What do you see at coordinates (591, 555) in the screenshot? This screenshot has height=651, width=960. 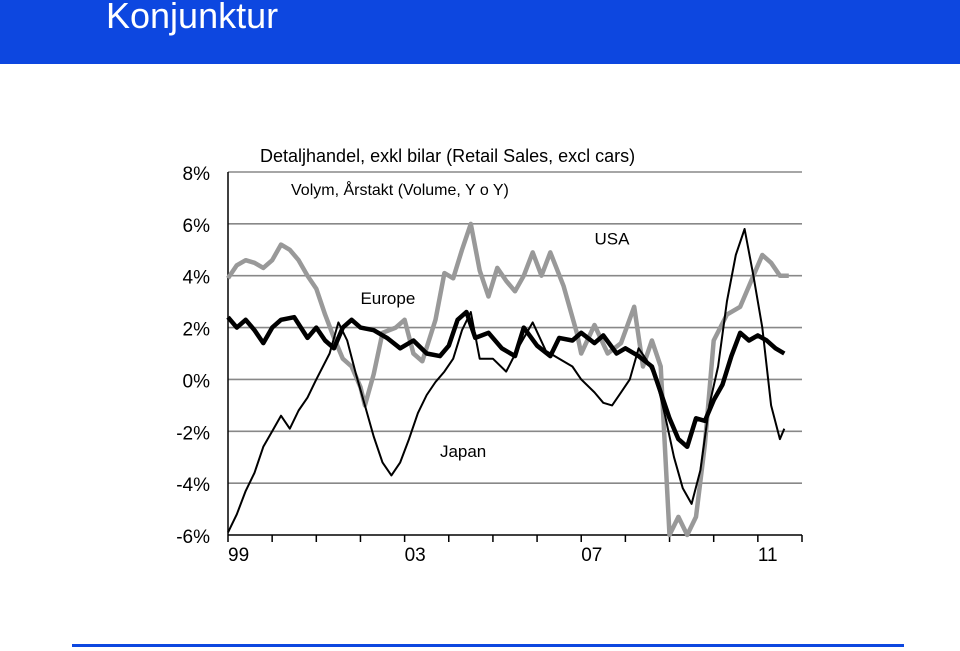 I see `x-tick-label: 07` at bounding box center [591, 555].